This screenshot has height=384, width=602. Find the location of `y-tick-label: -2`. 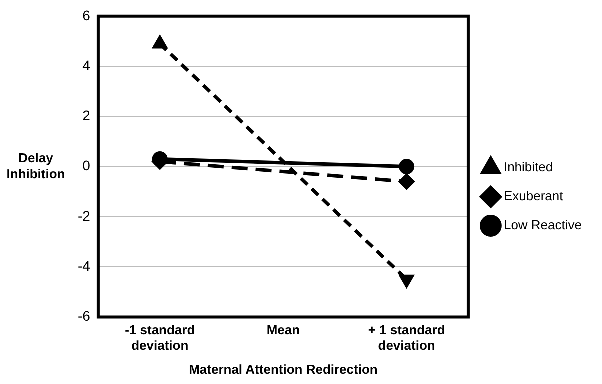

y-tick-label: -2 is located at coordinates (84, 216).